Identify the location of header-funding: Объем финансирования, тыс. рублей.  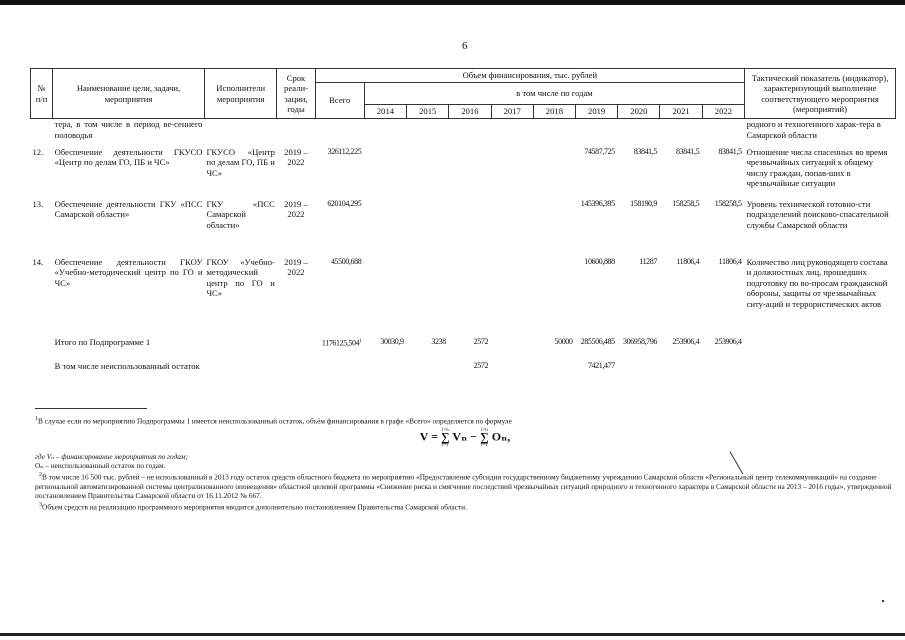
(530, 75).